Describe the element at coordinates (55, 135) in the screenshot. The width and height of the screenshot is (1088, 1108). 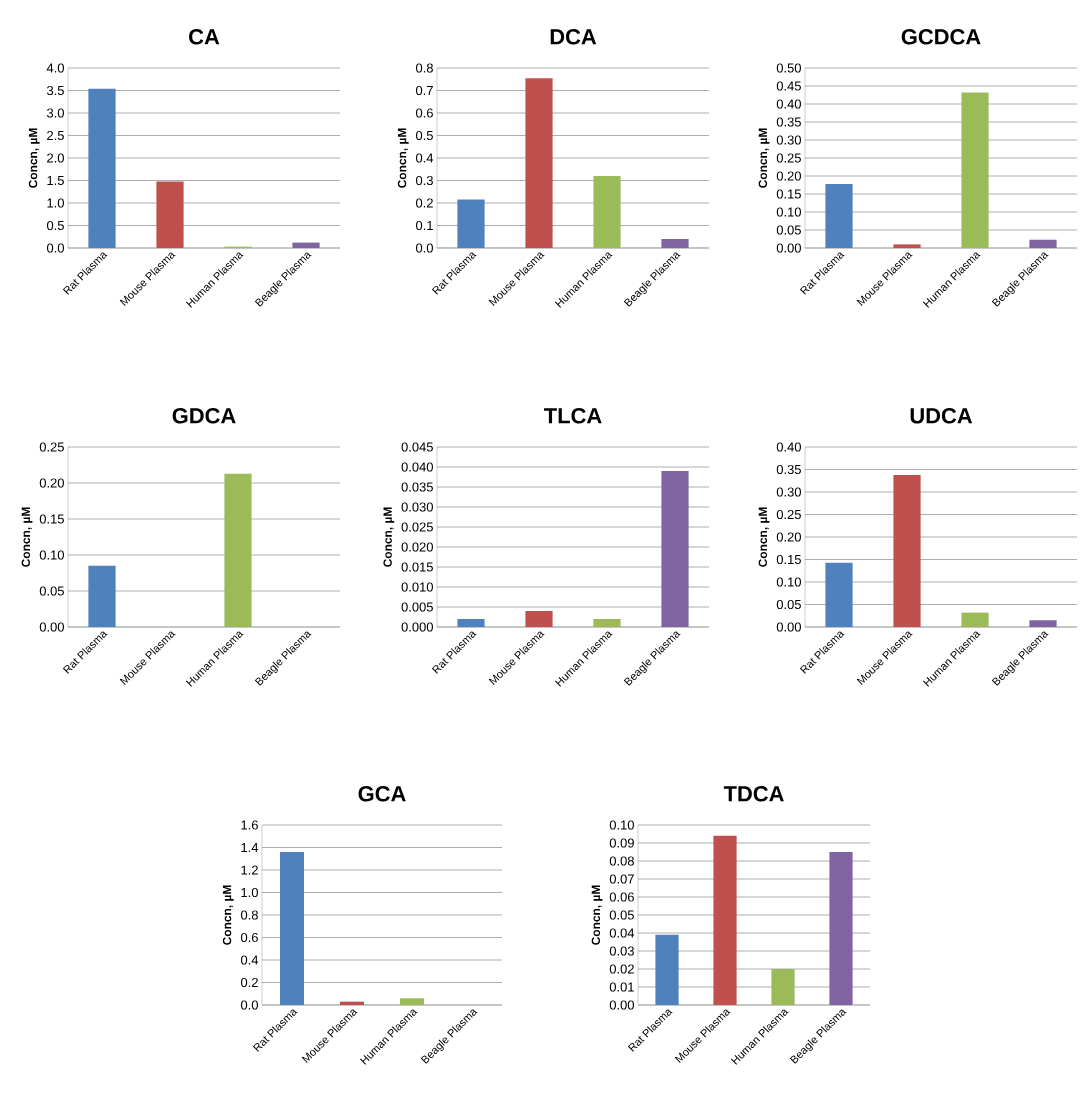
I see `y-tick-label: 2.5` at that location.